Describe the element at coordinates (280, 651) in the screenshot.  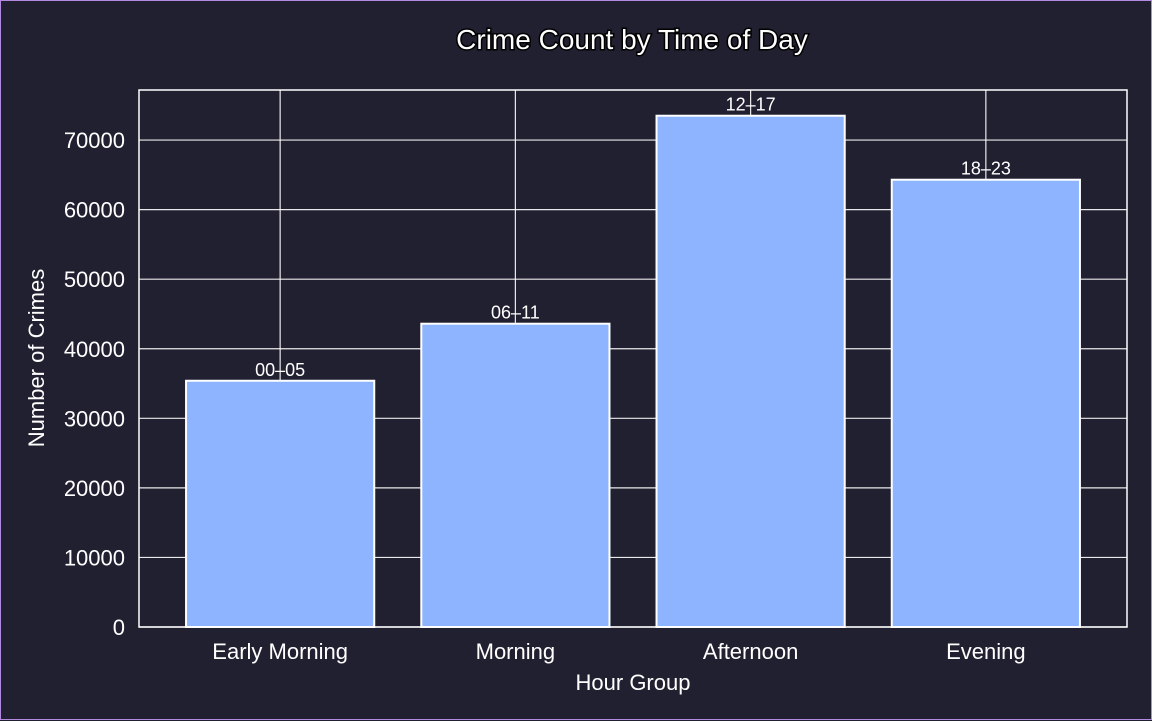
I see `x-tick-label: Early Morning` at that location.